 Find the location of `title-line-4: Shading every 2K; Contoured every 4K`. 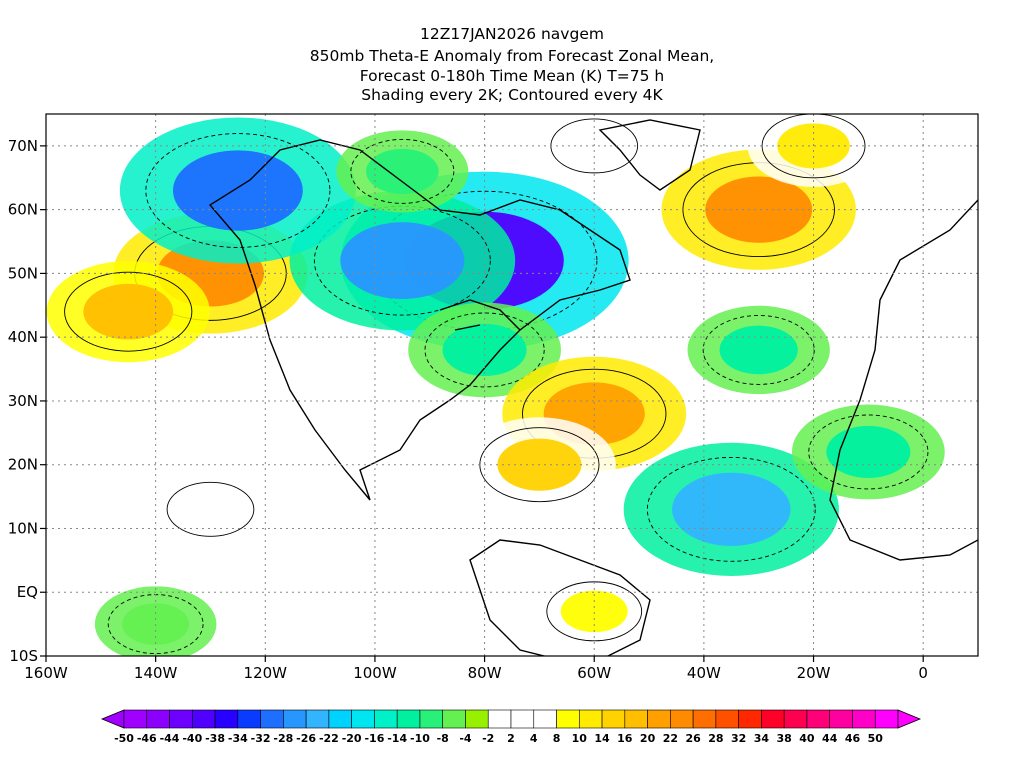

title-line-4: Shading every 2K; Contoured every 4K is located at coordinates (512, 95).